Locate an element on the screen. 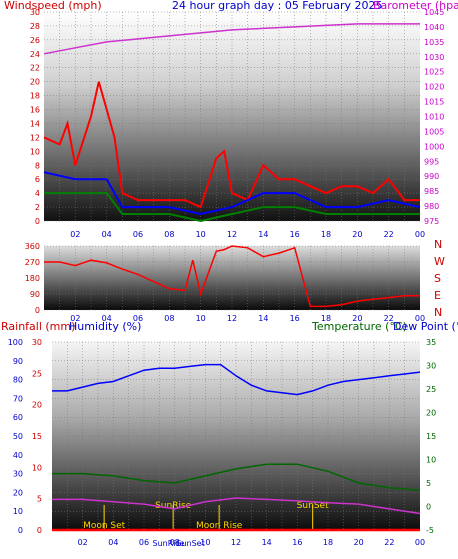 This screenshot has width=458, height=559. wind-minimum-line is located at coordinates (232, 207).